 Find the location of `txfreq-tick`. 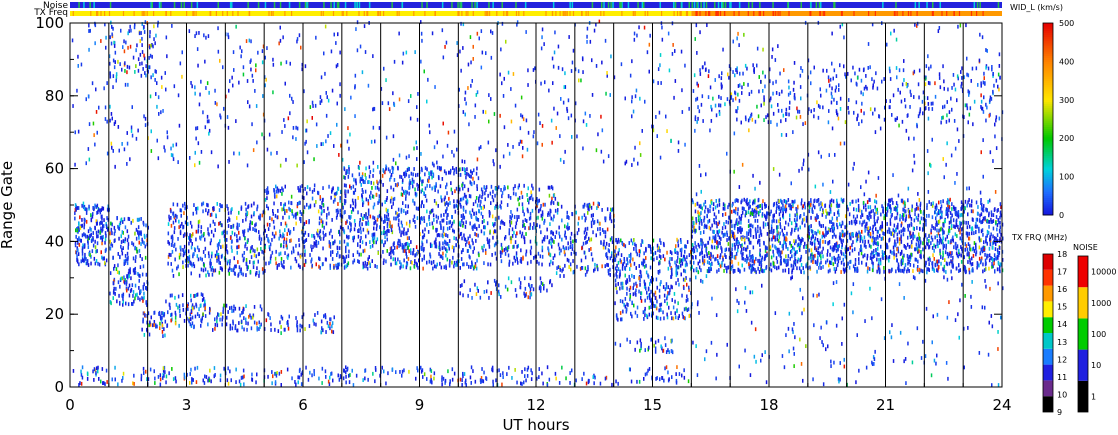

txfreq-tick is located at coordinates (869, 13).